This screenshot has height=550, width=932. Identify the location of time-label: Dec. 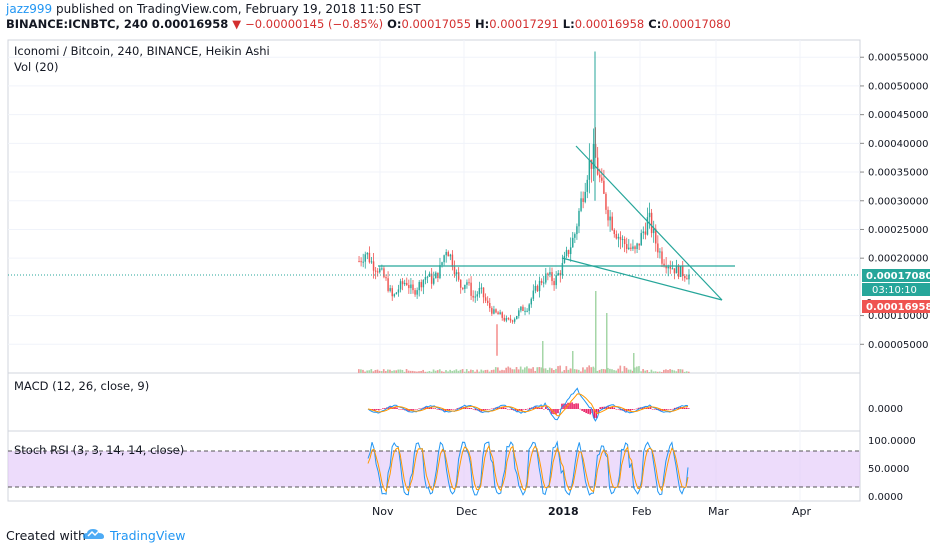
(466, 511).